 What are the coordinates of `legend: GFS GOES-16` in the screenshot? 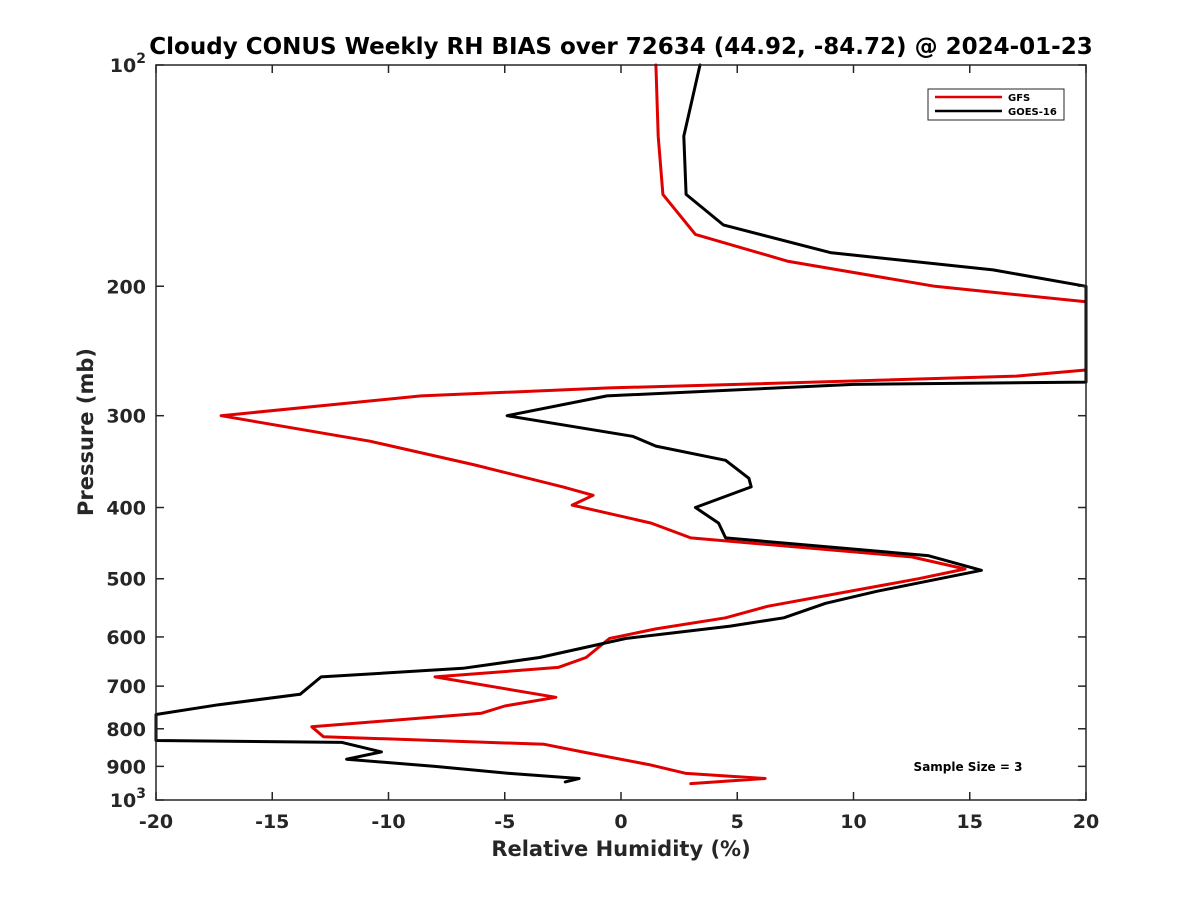 It's located at (996, 104).